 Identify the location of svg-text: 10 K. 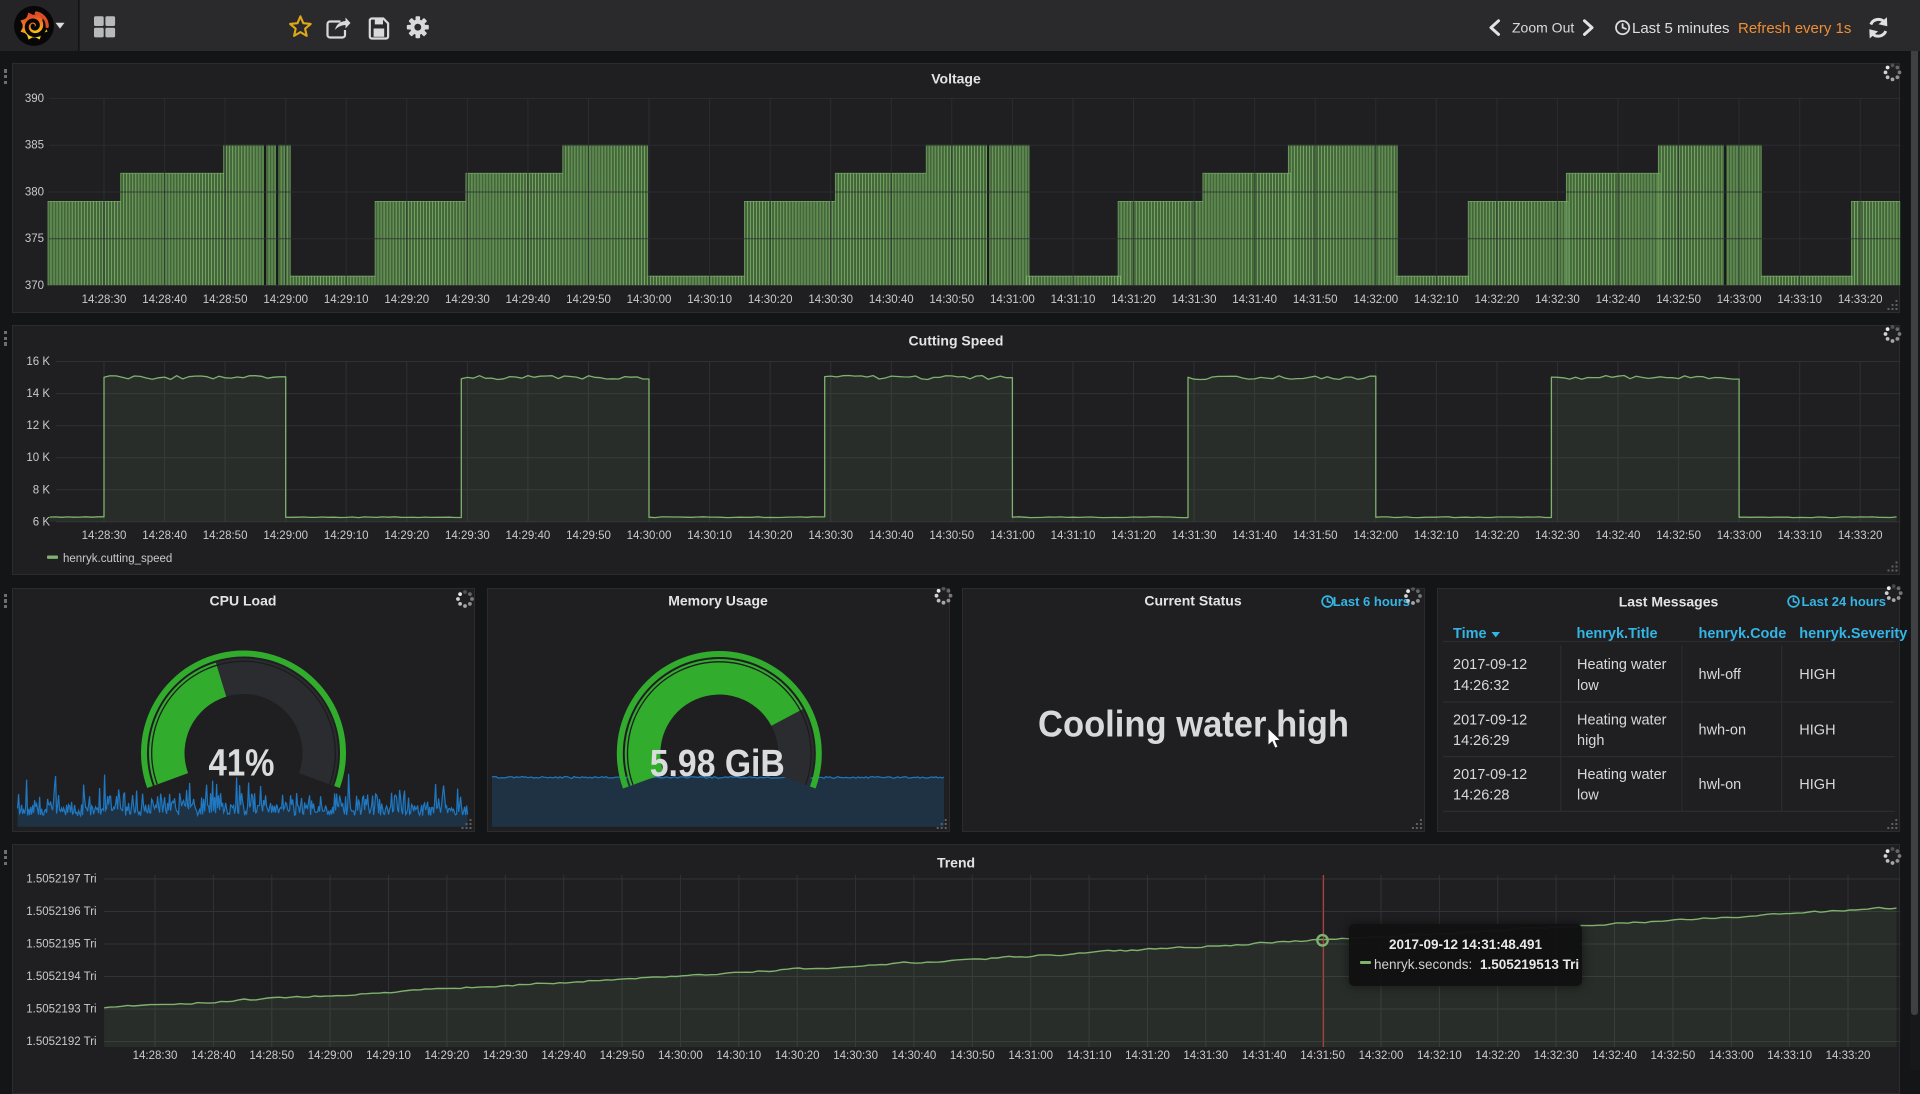
(38, 458).